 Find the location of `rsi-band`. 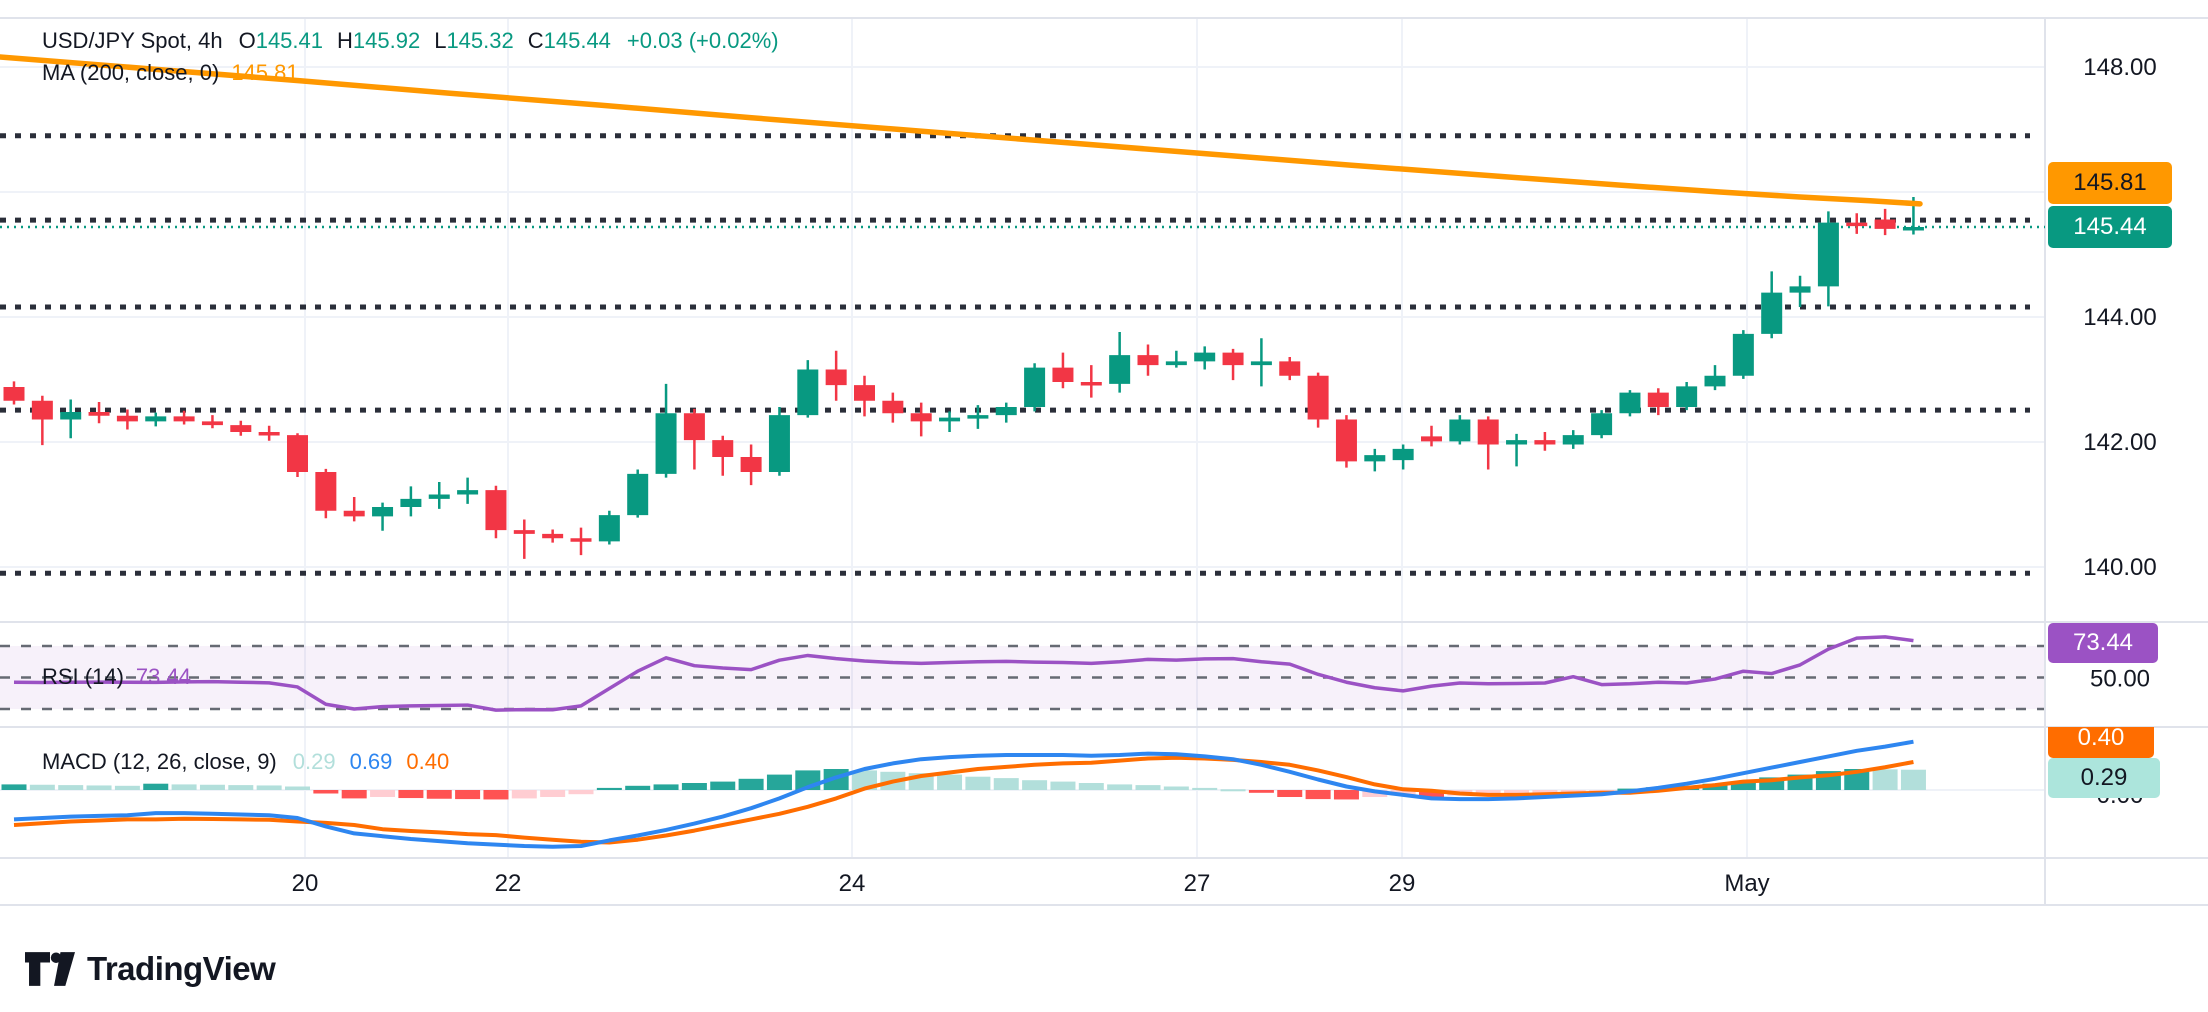

rsi-band is located at coordinates (1022, 677).